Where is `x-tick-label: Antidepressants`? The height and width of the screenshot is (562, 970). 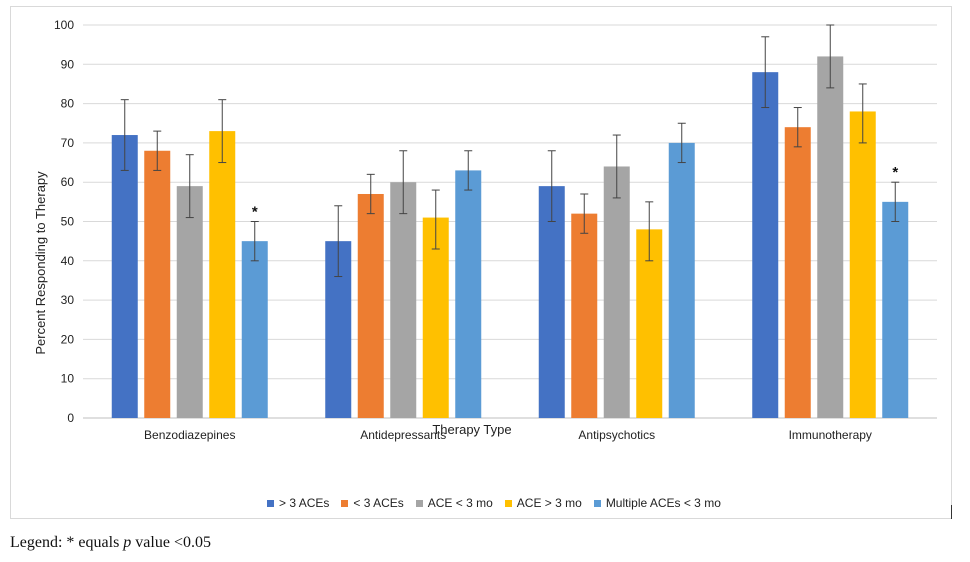 x-tick-label: Antidepressants is located at coordinates (403, 435).